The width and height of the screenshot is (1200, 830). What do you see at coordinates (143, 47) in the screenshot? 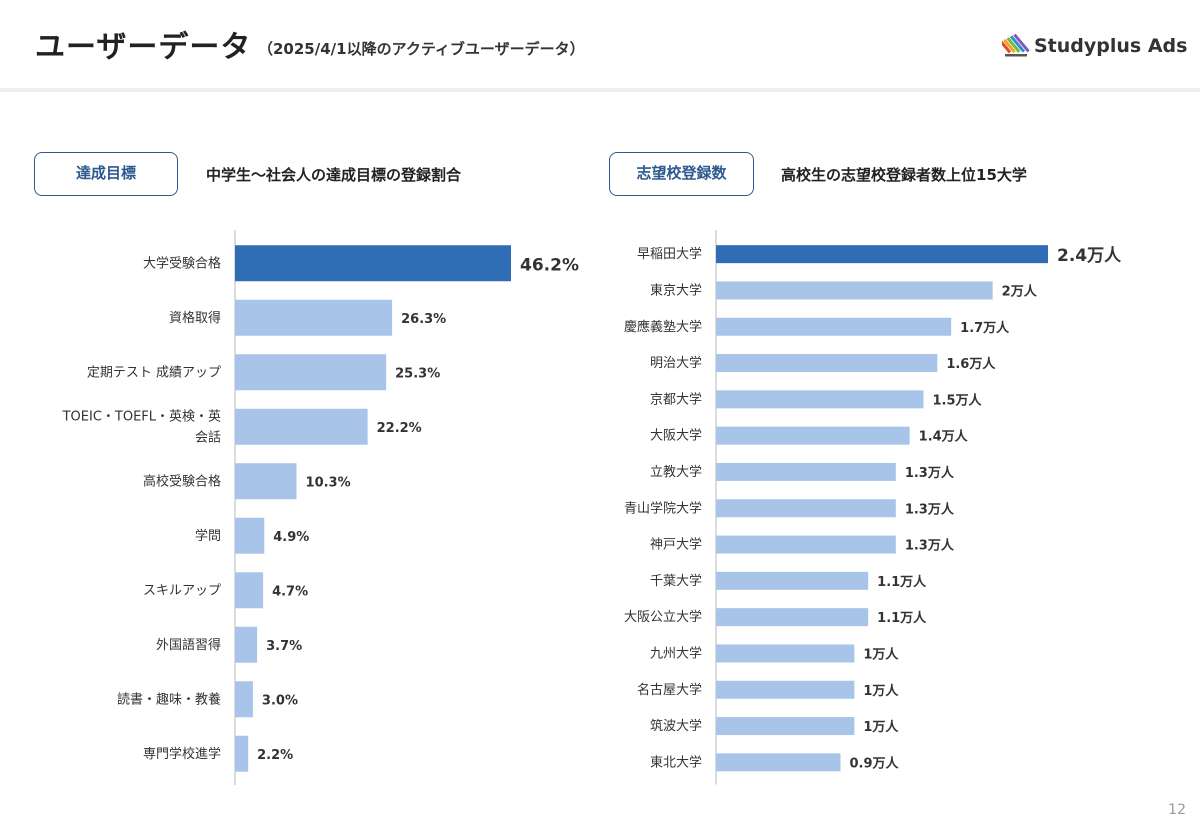
I see `page-title: ユーザーデータ` at bounding box center [143, 47].